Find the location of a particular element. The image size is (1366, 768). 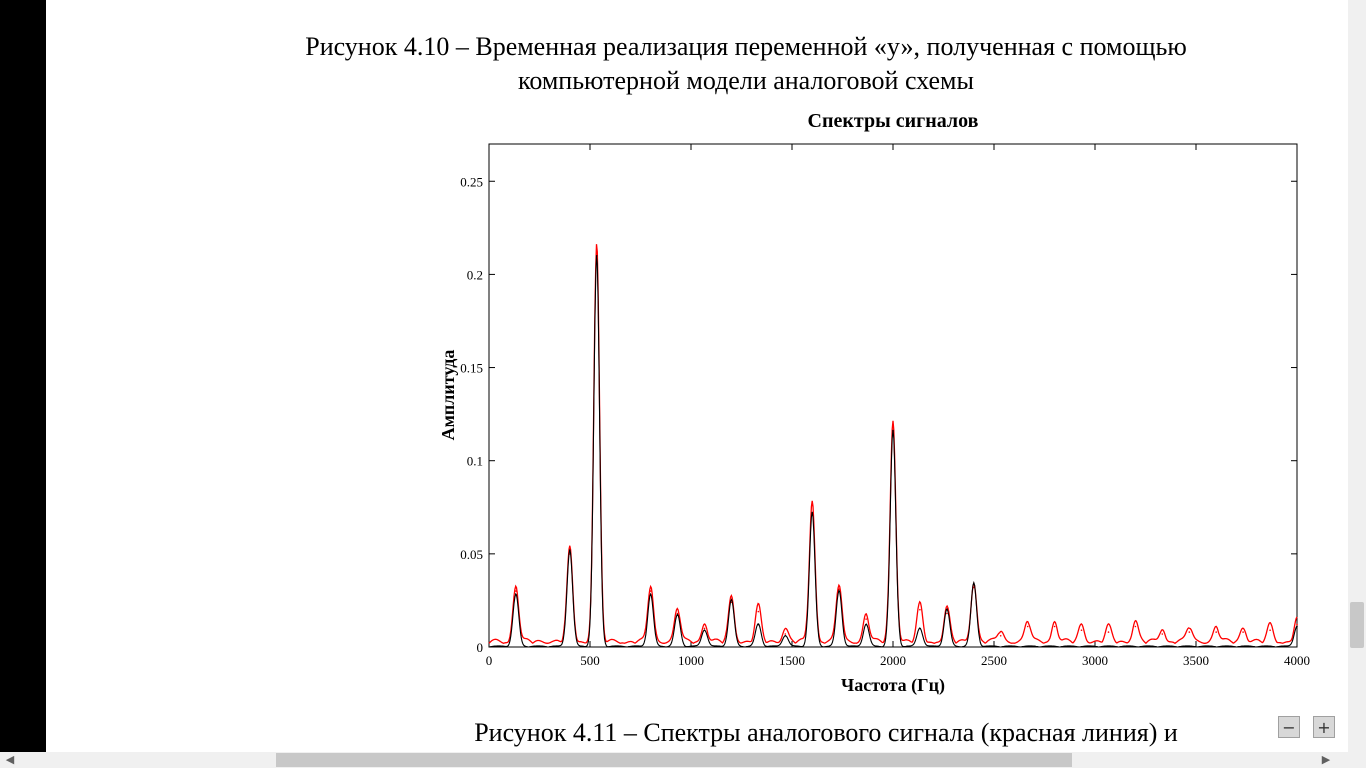

chevron-left-icon: ◀ is located at coordinates (10, 759).